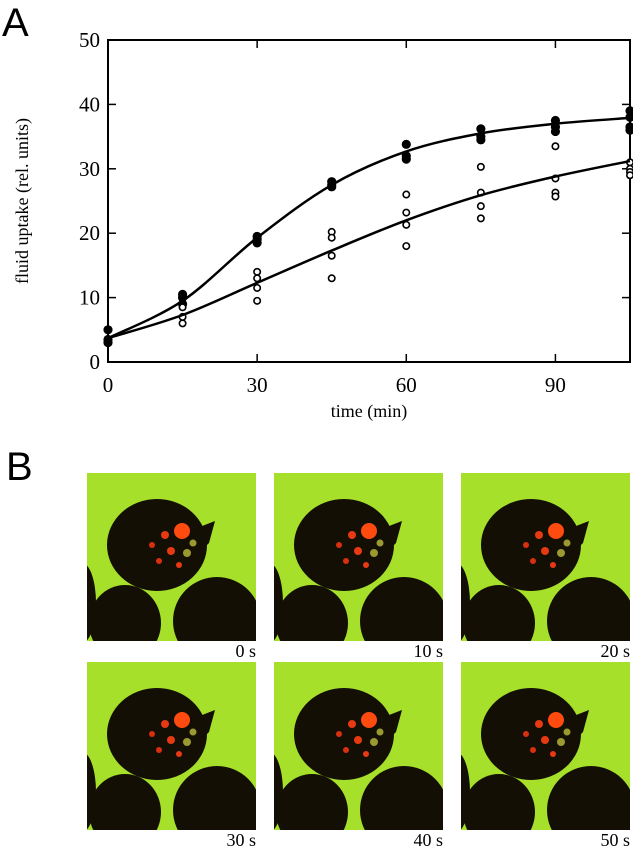 Image resolution: width=633 pixels, height=853 pixels. Describe the element at coordinates (108, 385) in the screenshot. I see `x-tick-label: 0` at that location.